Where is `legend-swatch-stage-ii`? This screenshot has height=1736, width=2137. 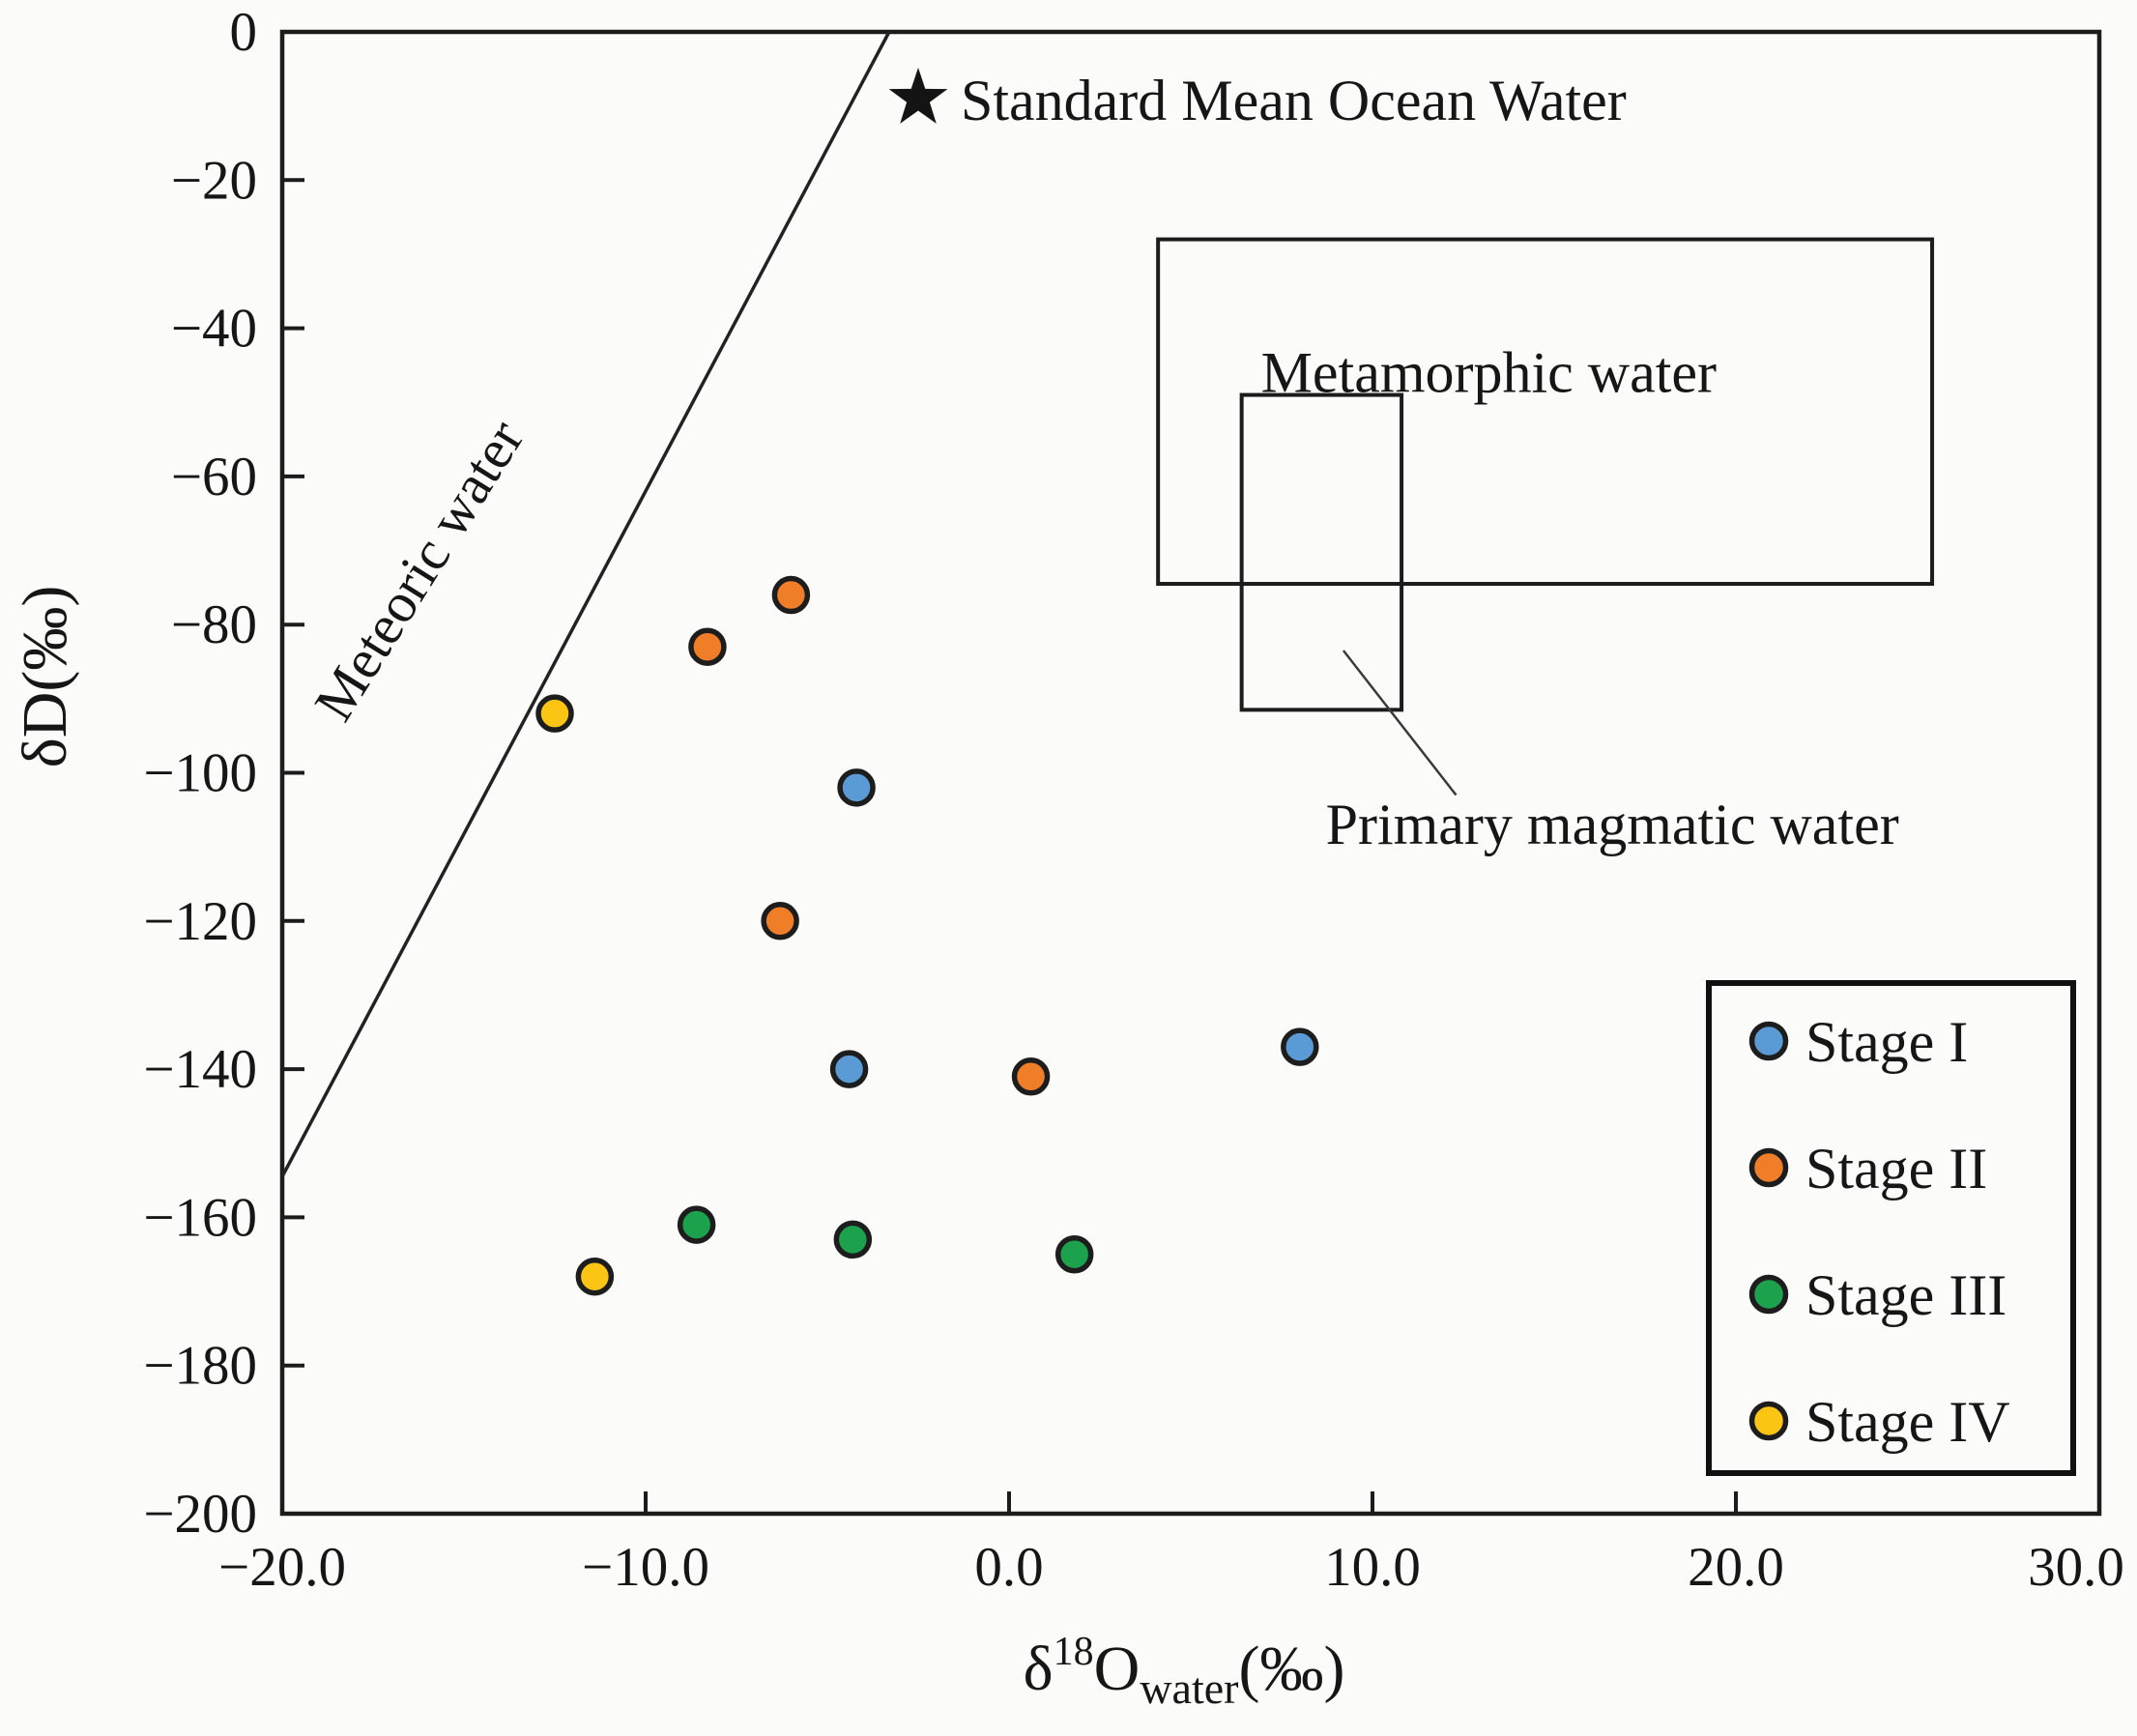 legend-swatch-stage-ii is located at coordinates (1769, 1167).